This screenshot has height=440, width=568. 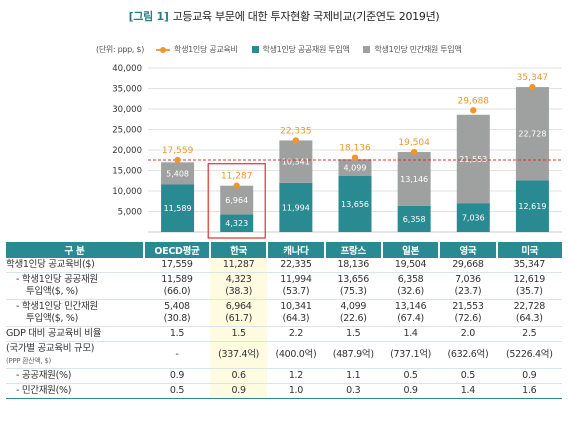 What do you see at coordinates (177, 265) in the screenshot?
I see `table-cell: 17,559` at bounding box center [177, 265].